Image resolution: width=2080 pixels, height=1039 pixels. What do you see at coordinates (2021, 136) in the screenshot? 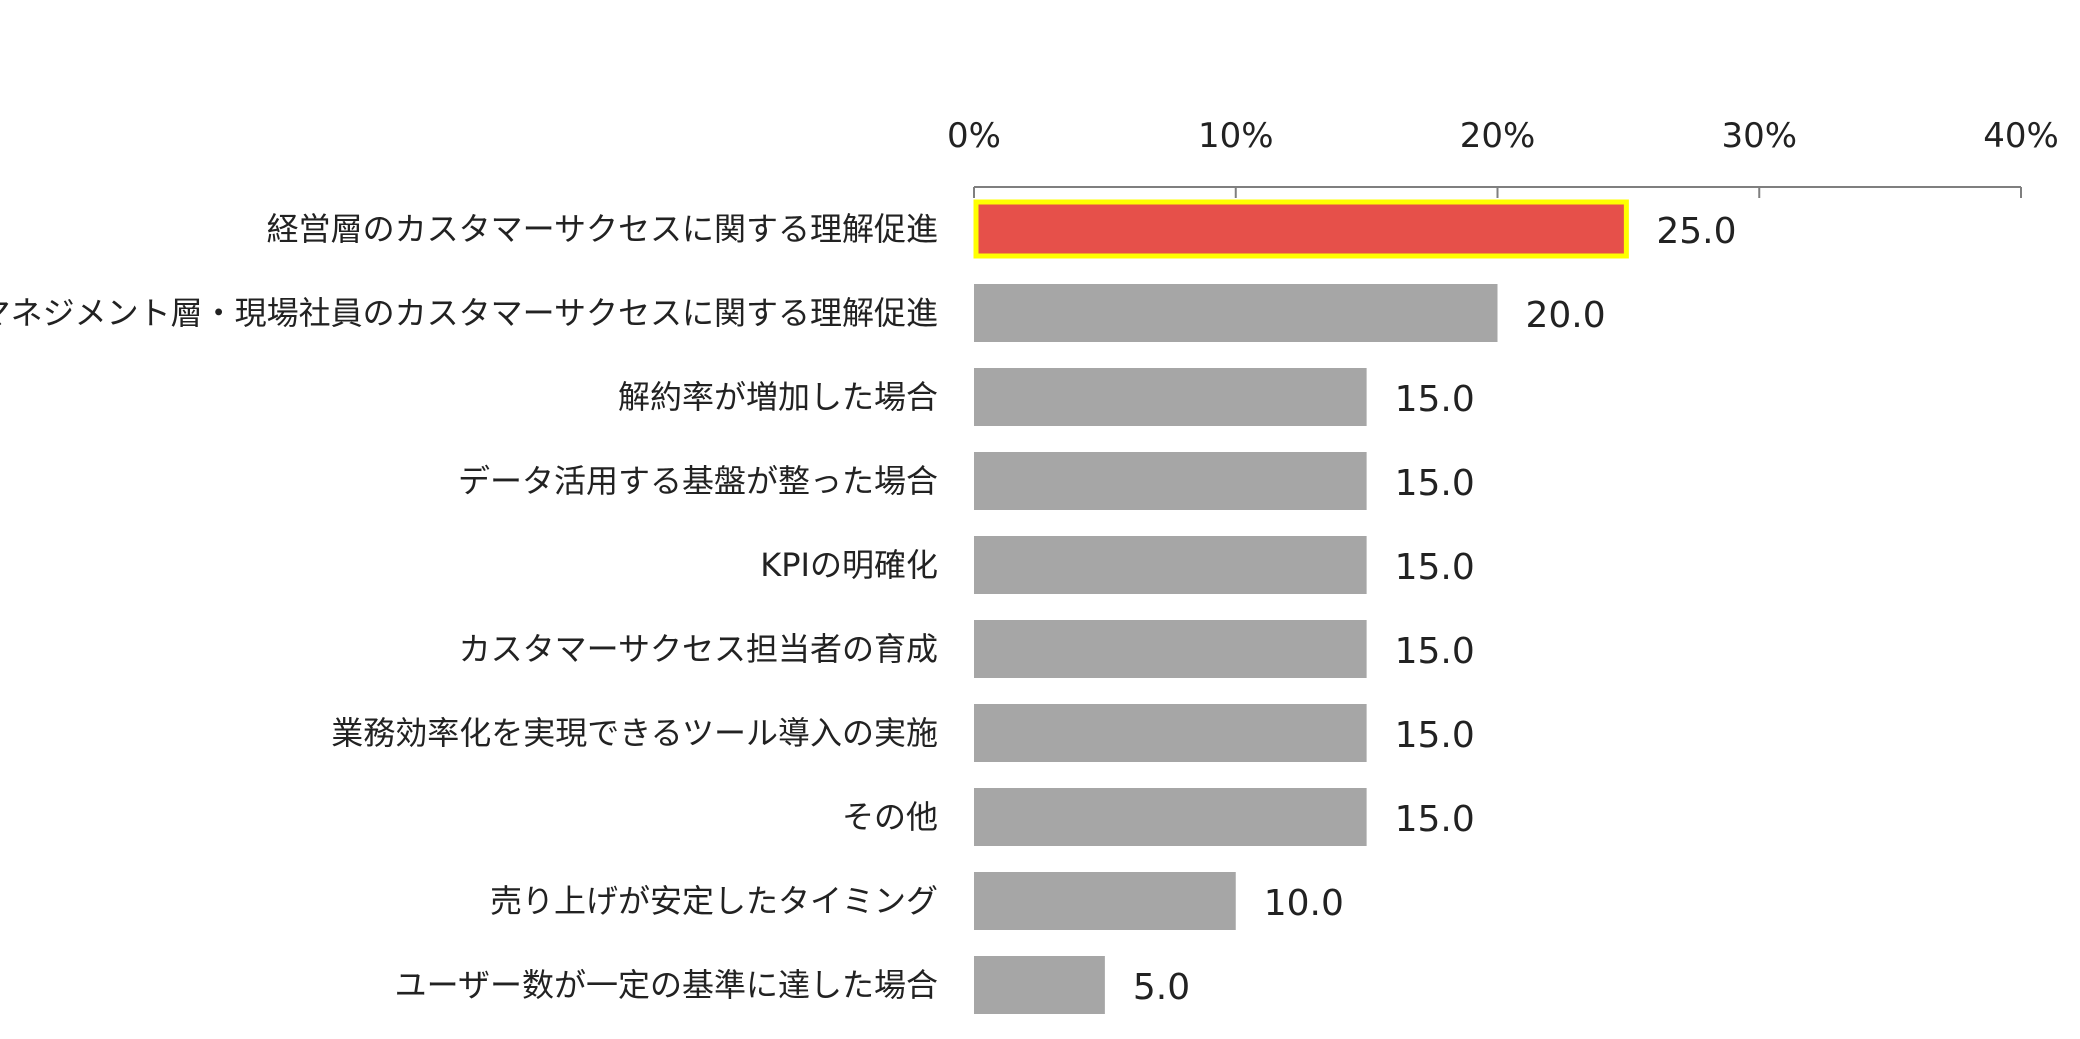
I see `x-tick-label: 40%` at bounding box center [2021, 136].